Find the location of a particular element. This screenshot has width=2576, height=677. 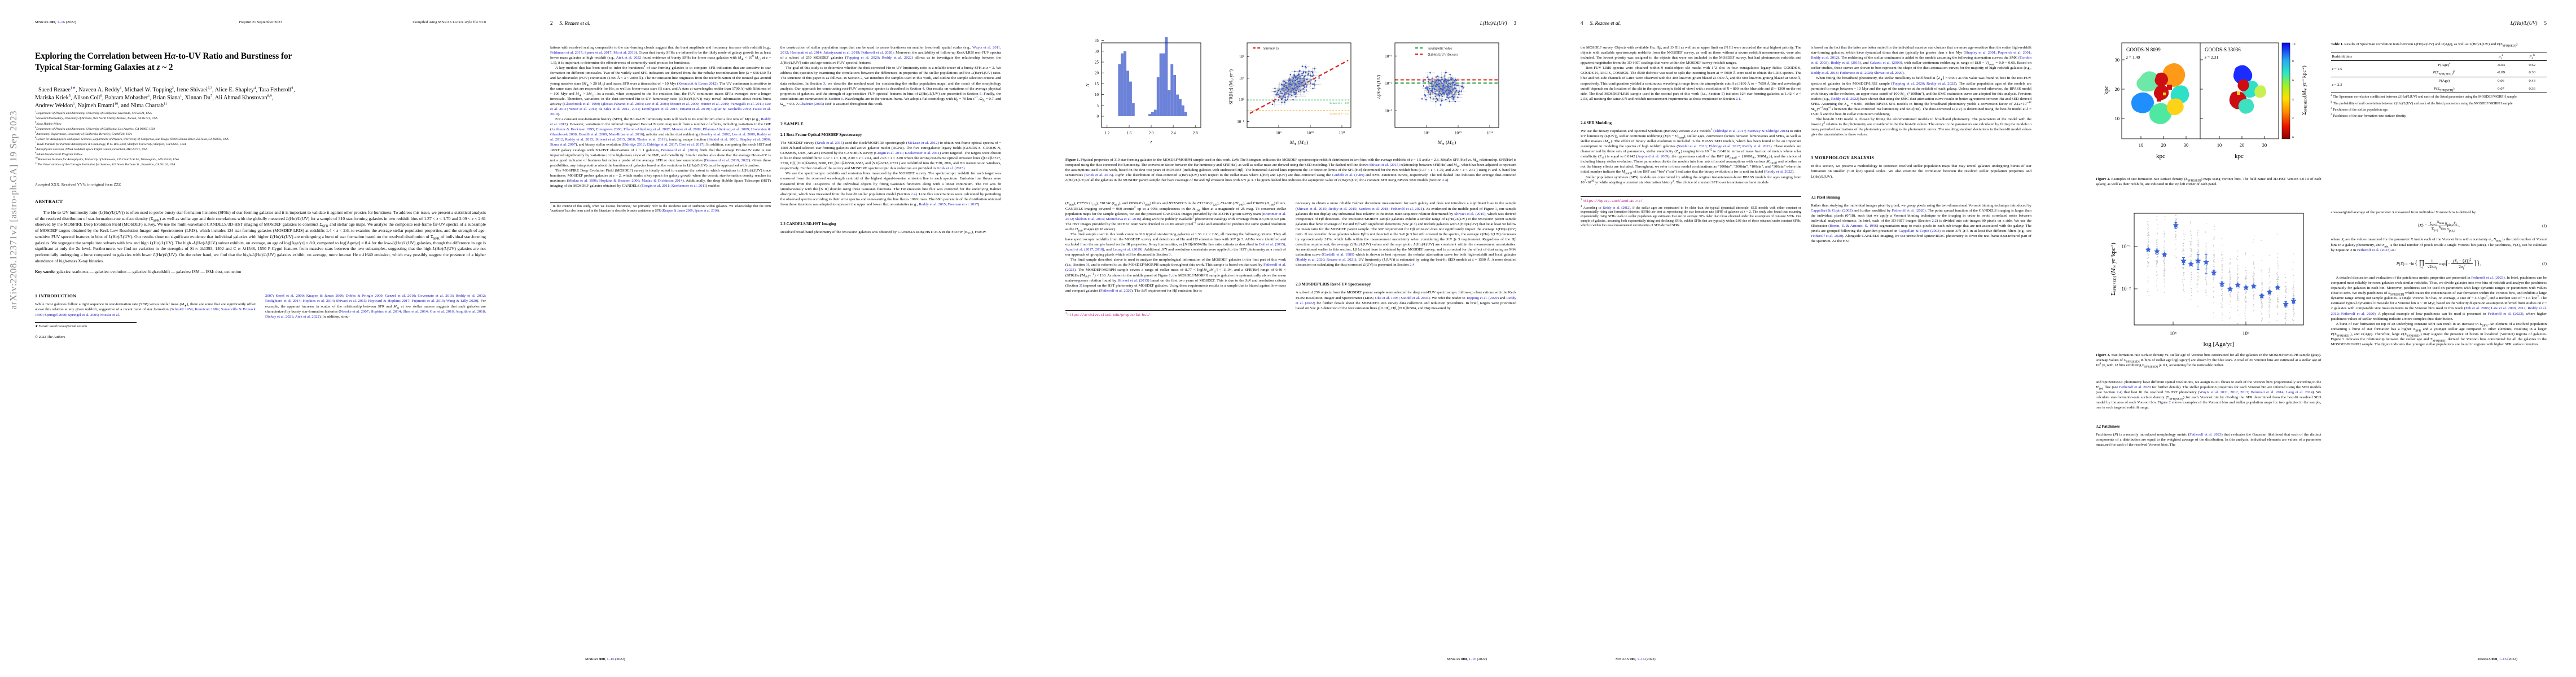

figure-1-middle-scatter: 10⁻¹ 10⁰ 10¹ 10² 10⁹ 1 is located at coordinates (1289, 94).